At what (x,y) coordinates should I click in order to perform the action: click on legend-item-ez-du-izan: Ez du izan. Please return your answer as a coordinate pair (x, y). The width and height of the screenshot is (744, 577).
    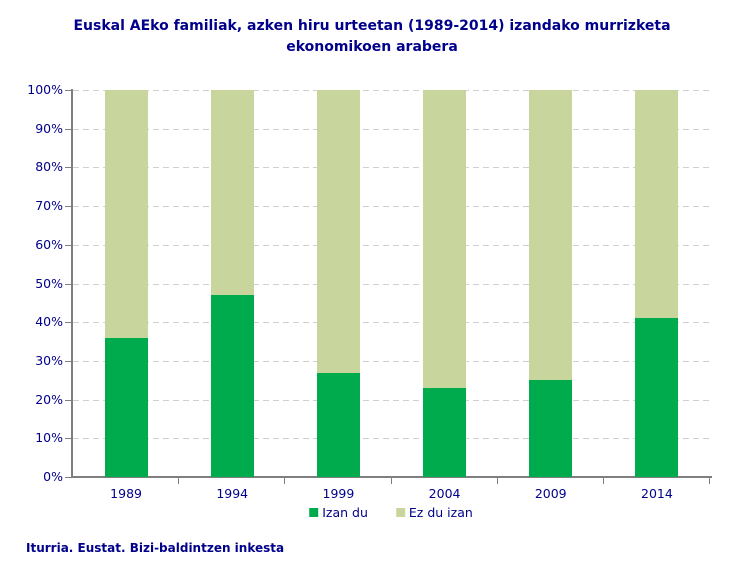
    Looking at the image, I should click on (434, 512).